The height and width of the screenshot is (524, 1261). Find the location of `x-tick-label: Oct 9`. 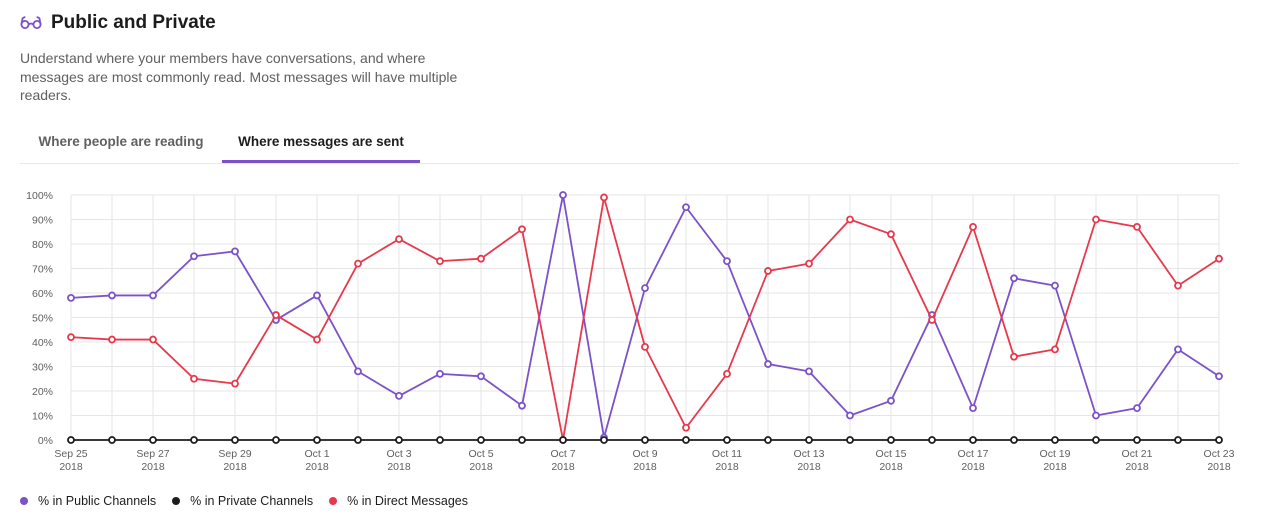

x-tick-label: Oct 9 is located at coordinates (644, 454).